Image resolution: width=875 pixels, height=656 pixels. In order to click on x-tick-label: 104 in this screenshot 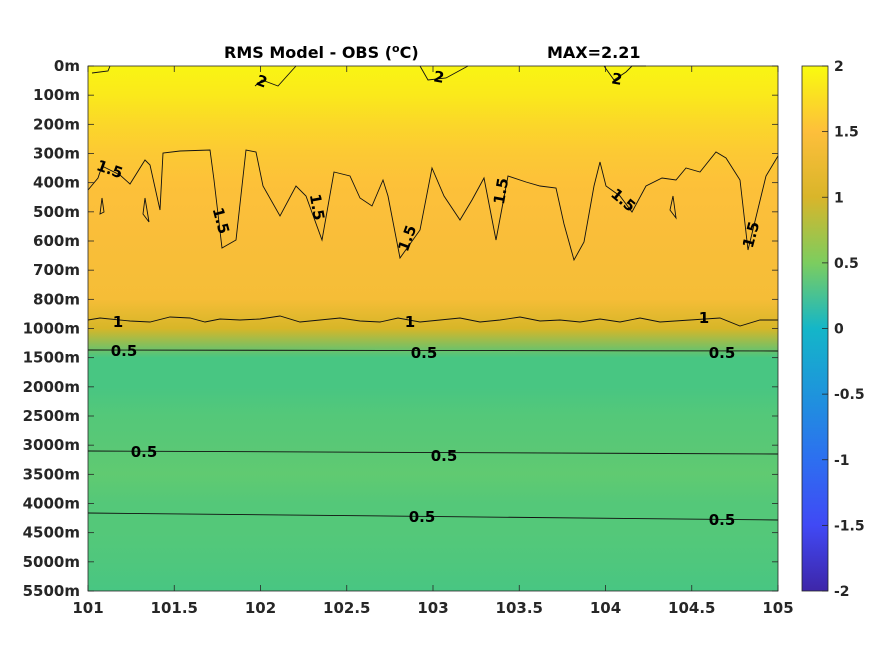, I will do `click(605, 608)`.